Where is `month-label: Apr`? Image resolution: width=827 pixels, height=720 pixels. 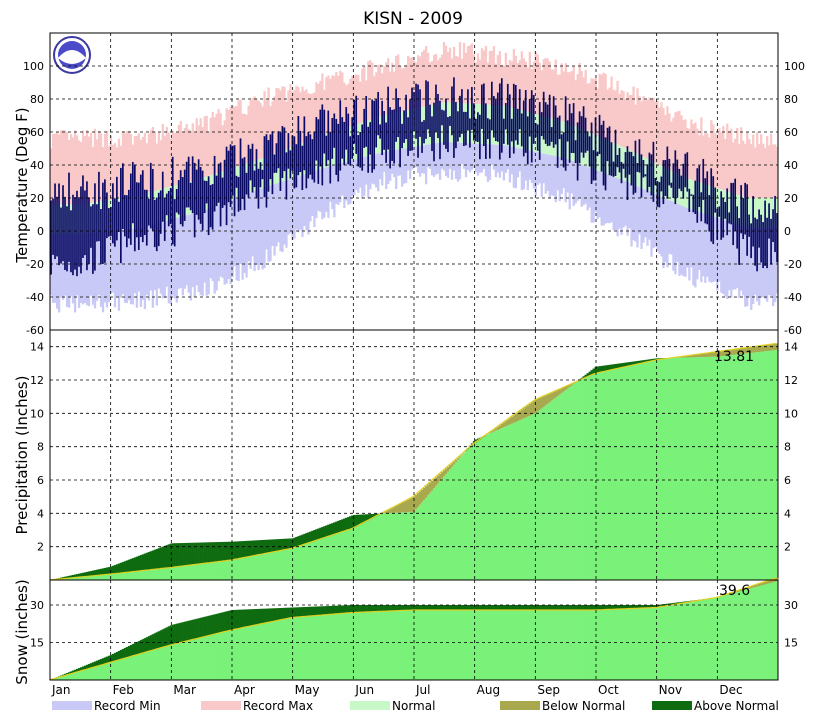
month-label: Apr is located at coordinates (244, 690).